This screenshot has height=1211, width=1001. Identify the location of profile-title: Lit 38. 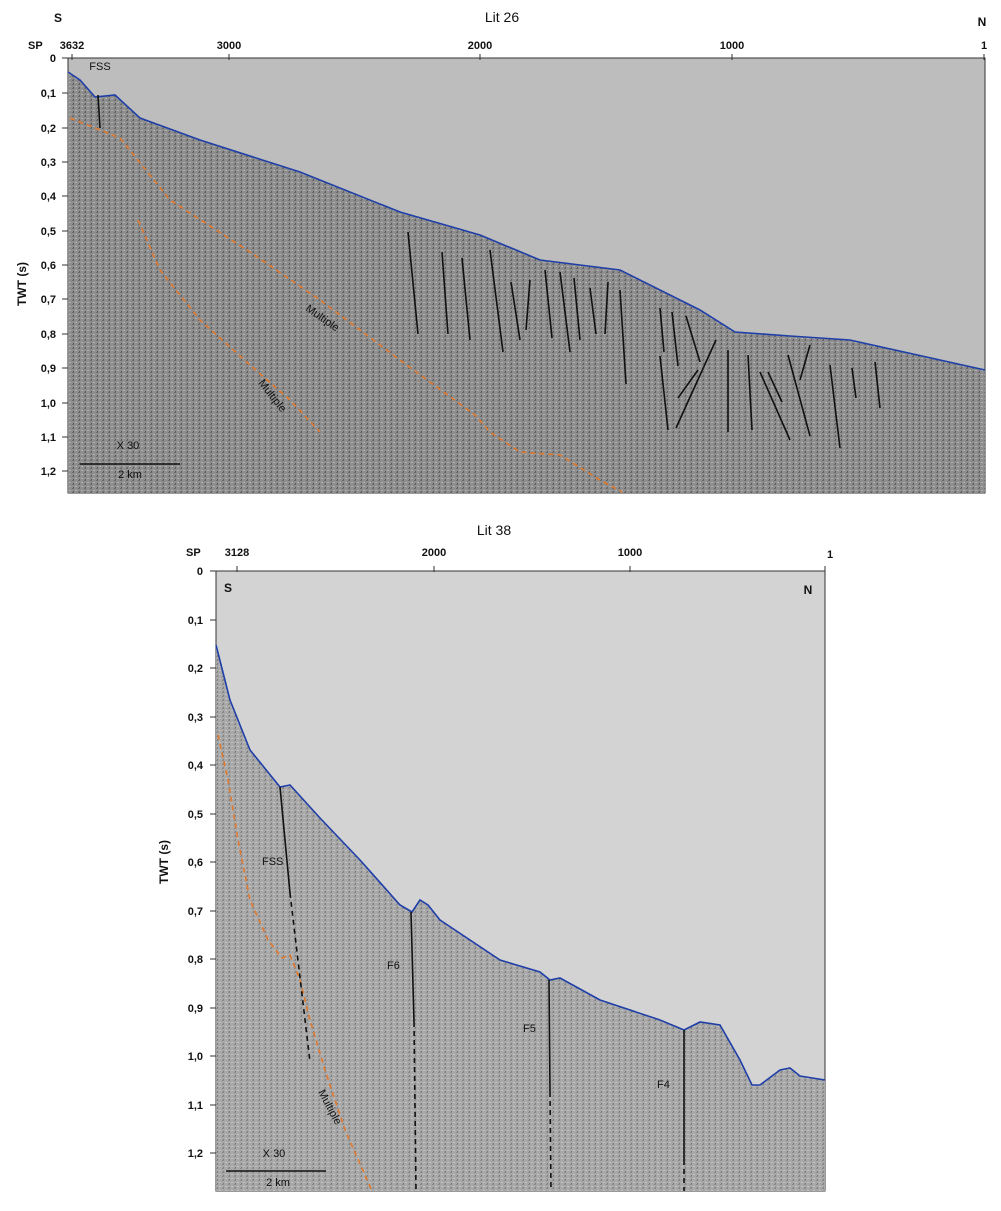
(494, 530).